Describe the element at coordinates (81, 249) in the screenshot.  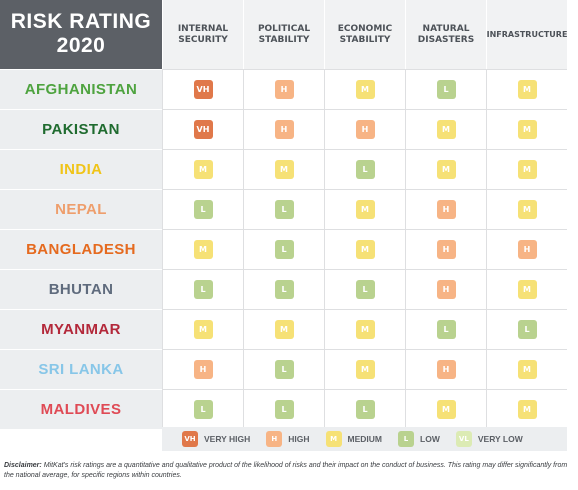
I see `country-label: BANGLADESH` at that location.